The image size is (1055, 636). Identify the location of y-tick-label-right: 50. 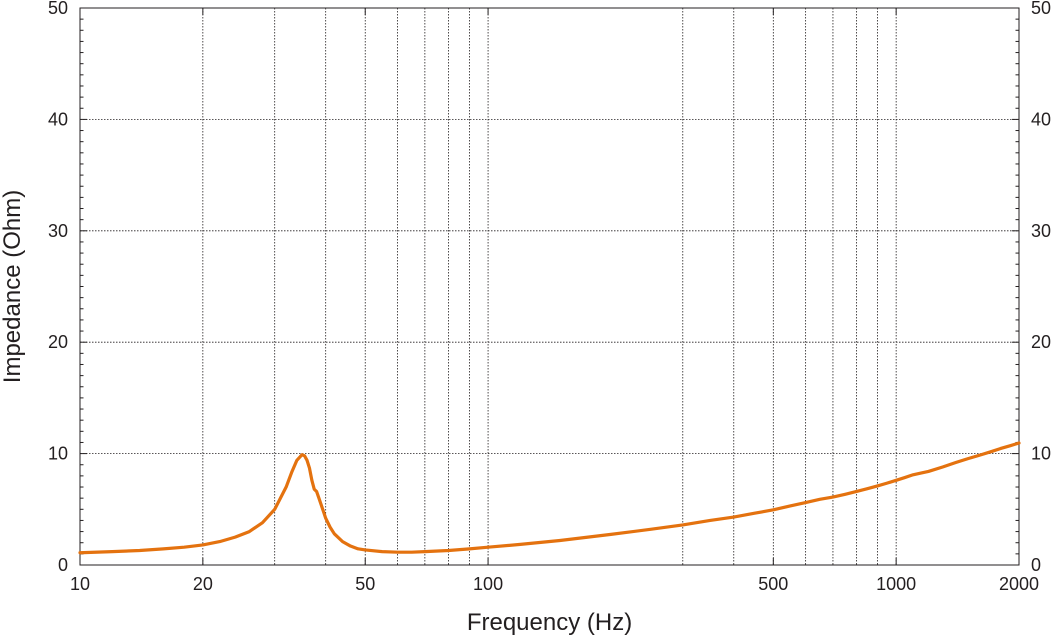
(1041, 9).